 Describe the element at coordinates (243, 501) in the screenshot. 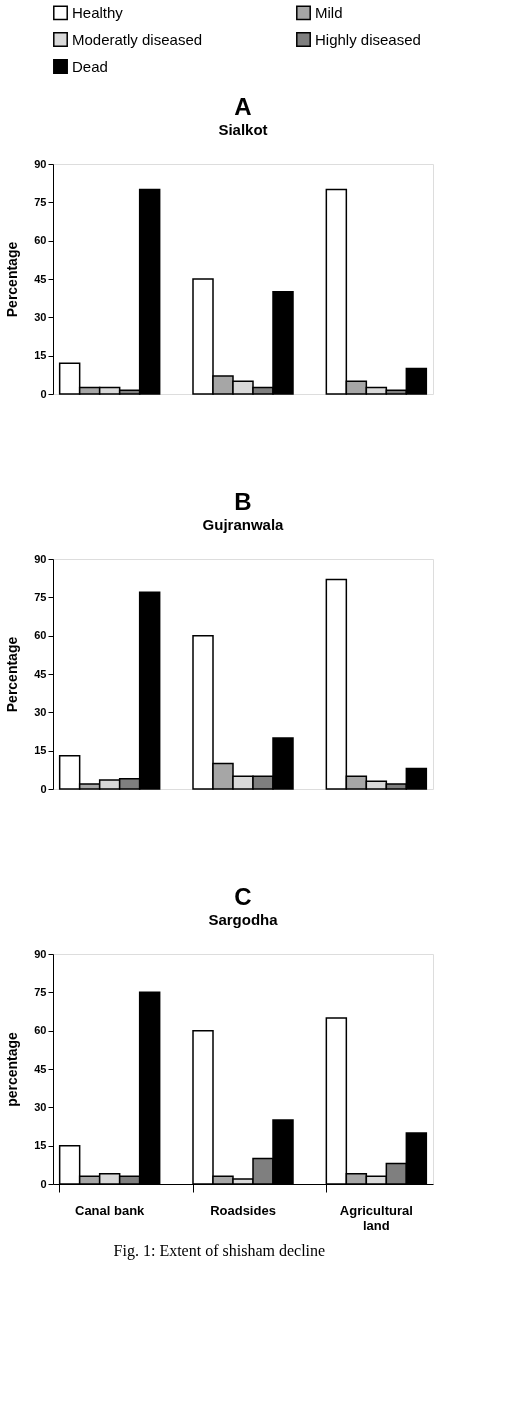

I see `chart-title: B` at that location.